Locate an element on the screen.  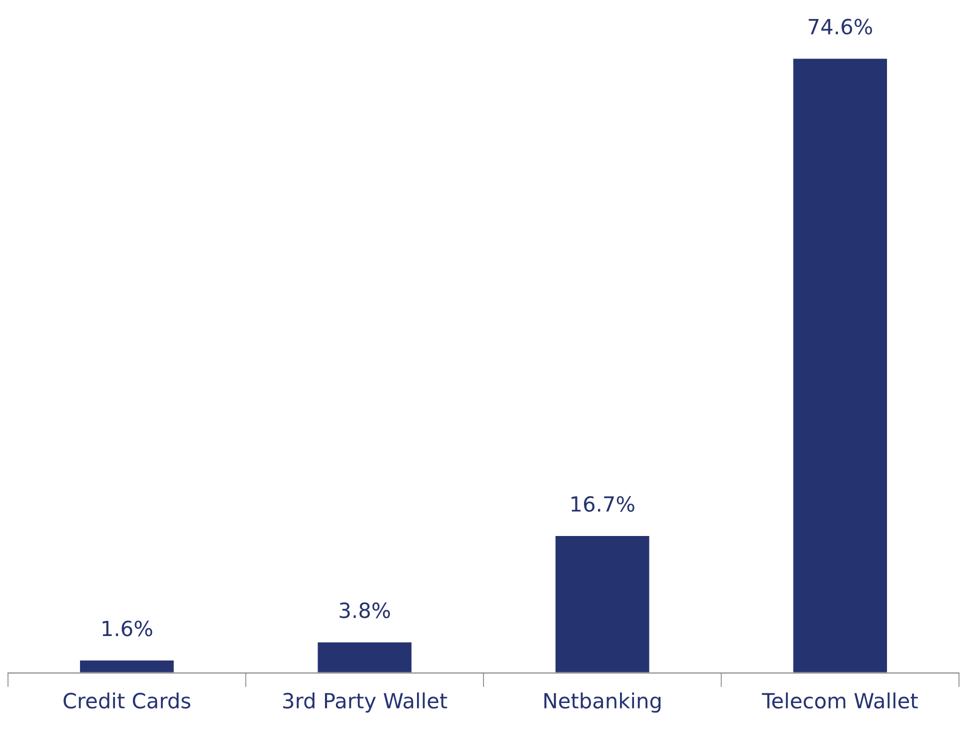
data-label: 16.7% is located at coordinates (603, 504).